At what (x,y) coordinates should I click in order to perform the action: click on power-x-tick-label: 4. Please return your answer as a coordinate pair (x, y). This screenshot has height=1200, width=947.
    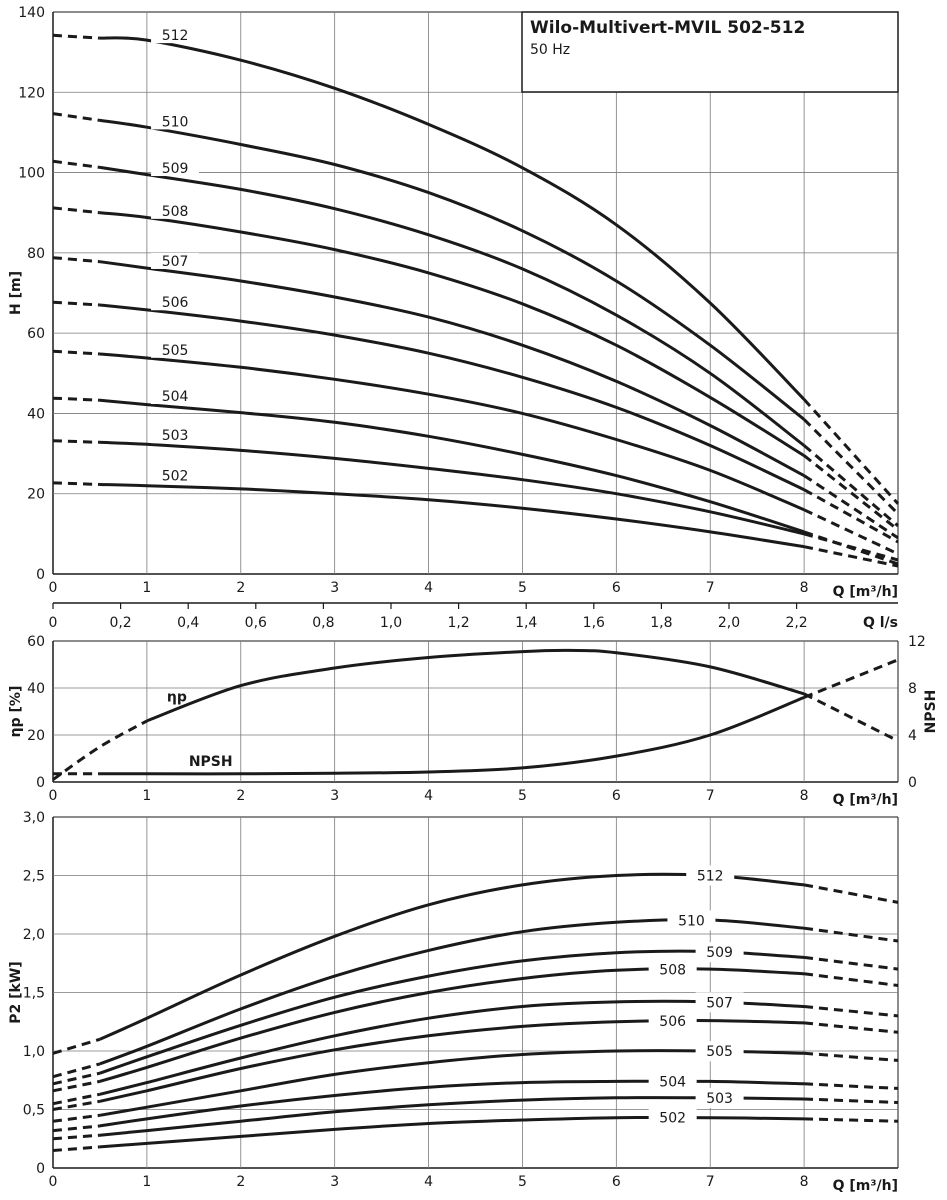
    Looking at the image, I should click on (428, 1182).